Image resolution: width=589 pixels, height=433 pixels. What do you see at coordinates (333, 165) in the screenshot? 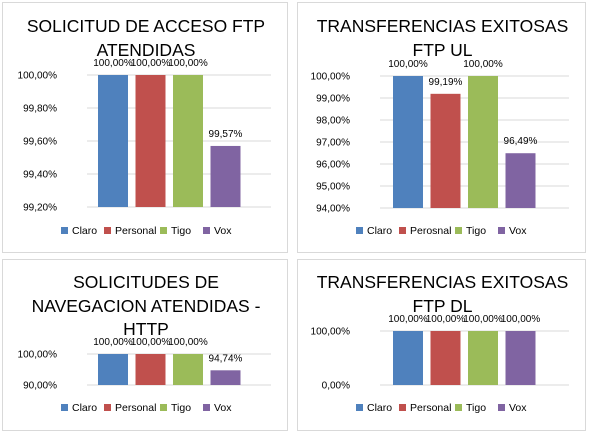
I see `y-tick-label: 96,00%` at bounding box center [333, 165].